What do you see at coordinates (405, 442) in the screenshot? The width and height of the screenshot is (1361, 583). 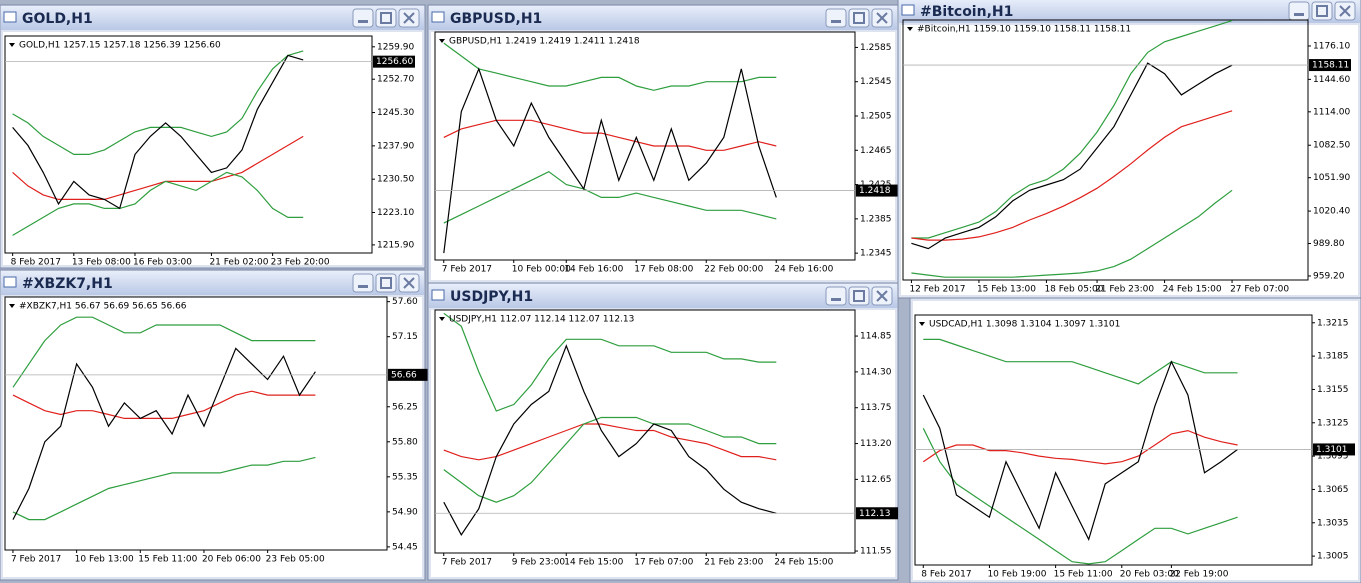 I see `y-tick-label: 55.80` at bounding box center [405, 442].